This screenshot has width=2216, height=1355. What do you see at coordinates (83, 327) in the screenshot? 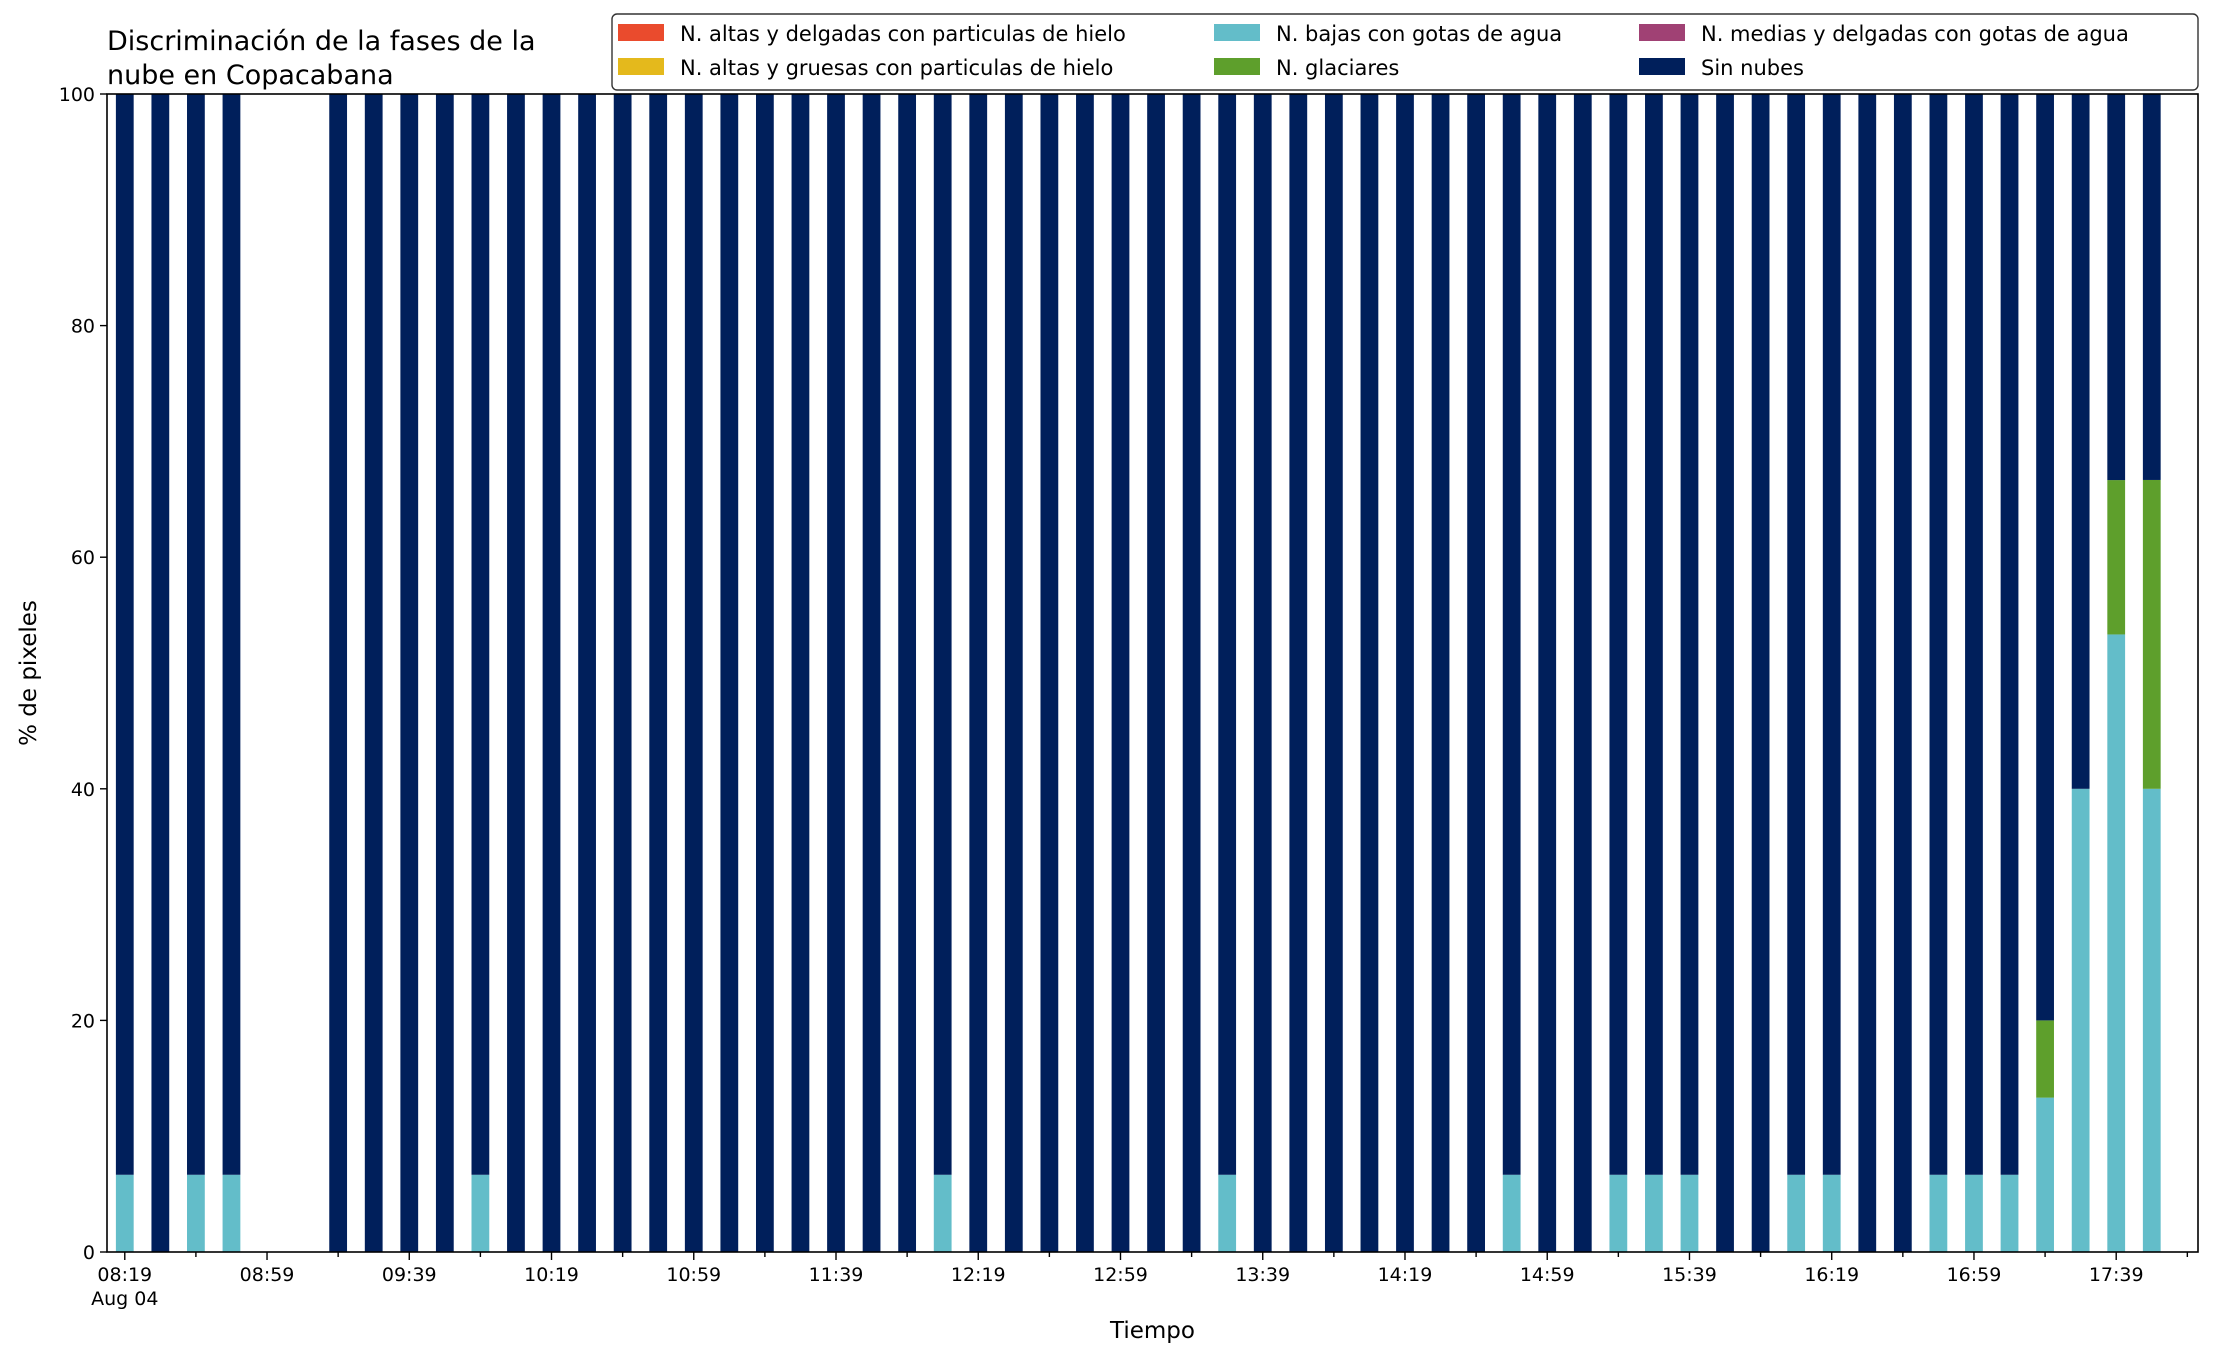
I see `y-tick-label: 80` at bounding box center [83, 327].